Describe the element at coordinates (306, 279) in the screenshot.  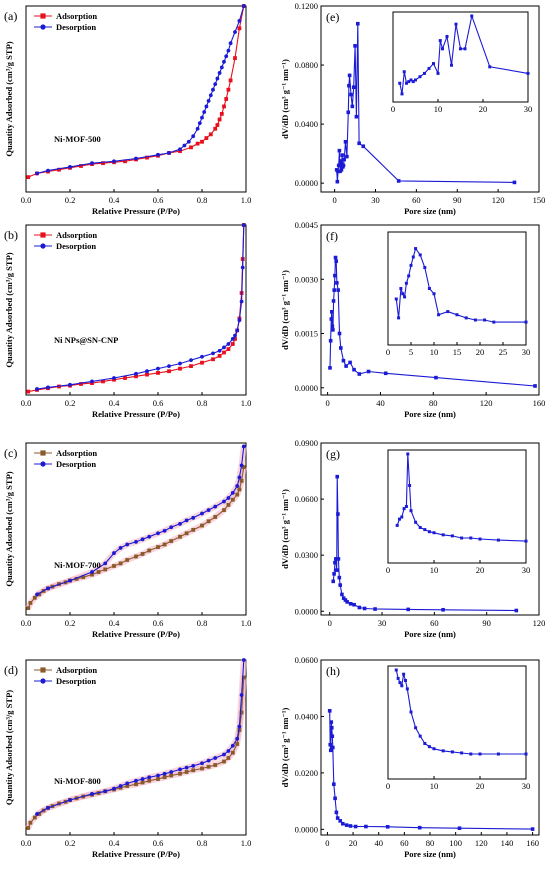
I see `y-tick-label: 0.0030` at that location.